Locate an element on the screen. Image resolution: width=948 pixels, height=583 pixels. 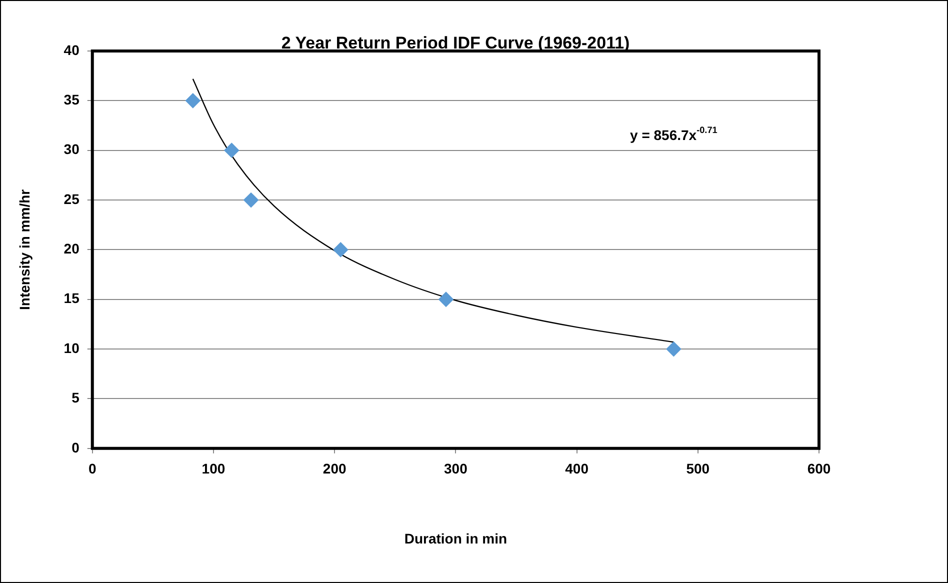
x-tick-label: 600 is located at coordinates (819, 468).